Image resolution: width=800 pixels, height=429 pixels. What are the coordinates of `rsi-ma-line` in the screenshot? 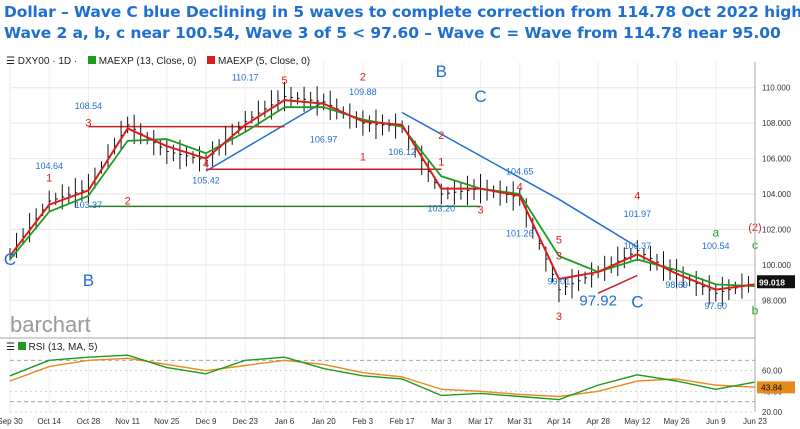 It's located at (382, 377).